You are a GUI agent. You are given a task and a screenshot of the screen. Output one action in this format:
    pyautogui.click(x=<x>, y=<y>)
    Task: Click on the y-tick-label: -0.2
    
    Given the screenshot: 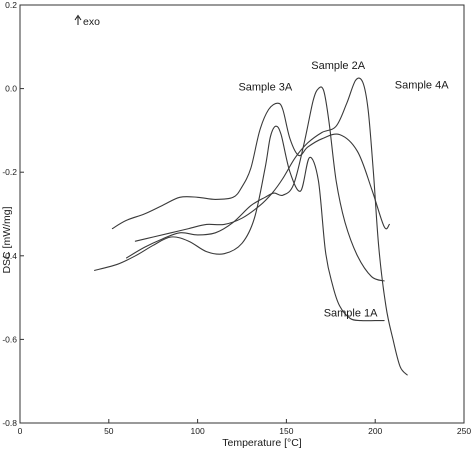 What is the action you would take?
    pyautogui.click(x=9, y=172)
    